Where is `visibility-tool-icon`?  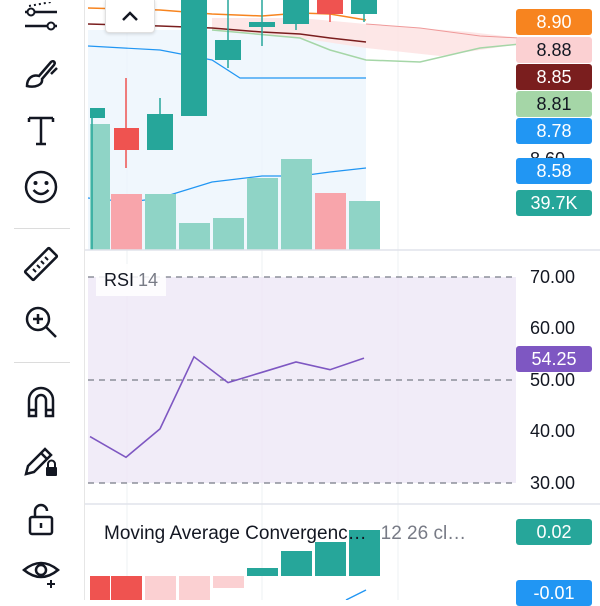
visibility-tool-icon is located at coordinates (41, 572).